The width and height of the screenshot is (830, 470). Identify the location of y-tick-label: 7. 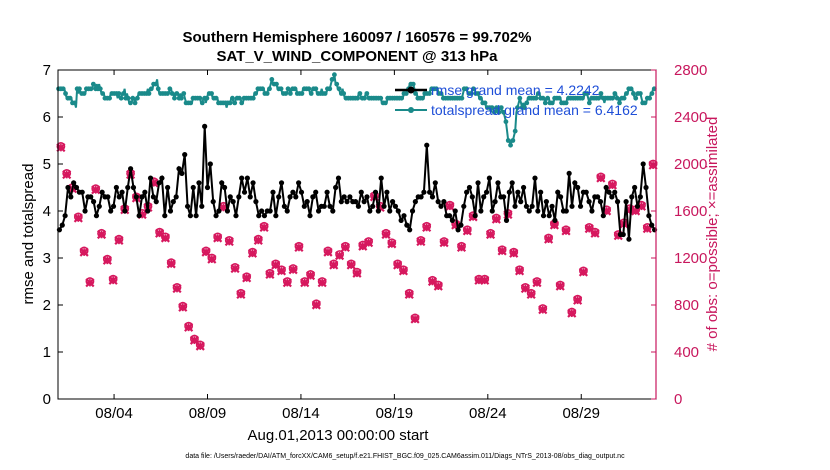
(47, 70).